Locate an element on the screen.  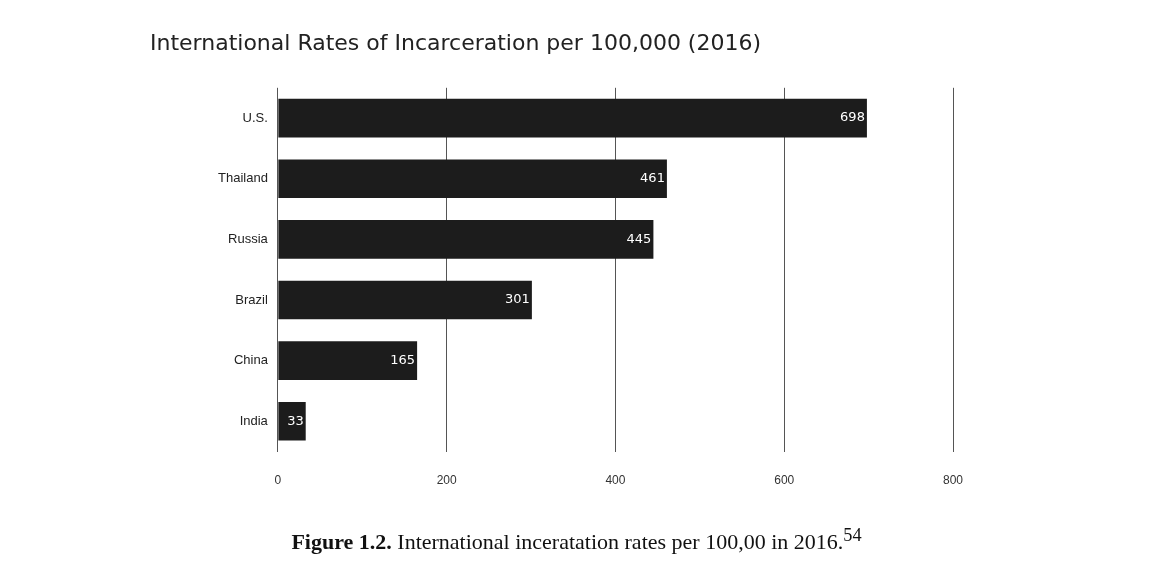
data-label: 301 is located at coordinates (517, 299).